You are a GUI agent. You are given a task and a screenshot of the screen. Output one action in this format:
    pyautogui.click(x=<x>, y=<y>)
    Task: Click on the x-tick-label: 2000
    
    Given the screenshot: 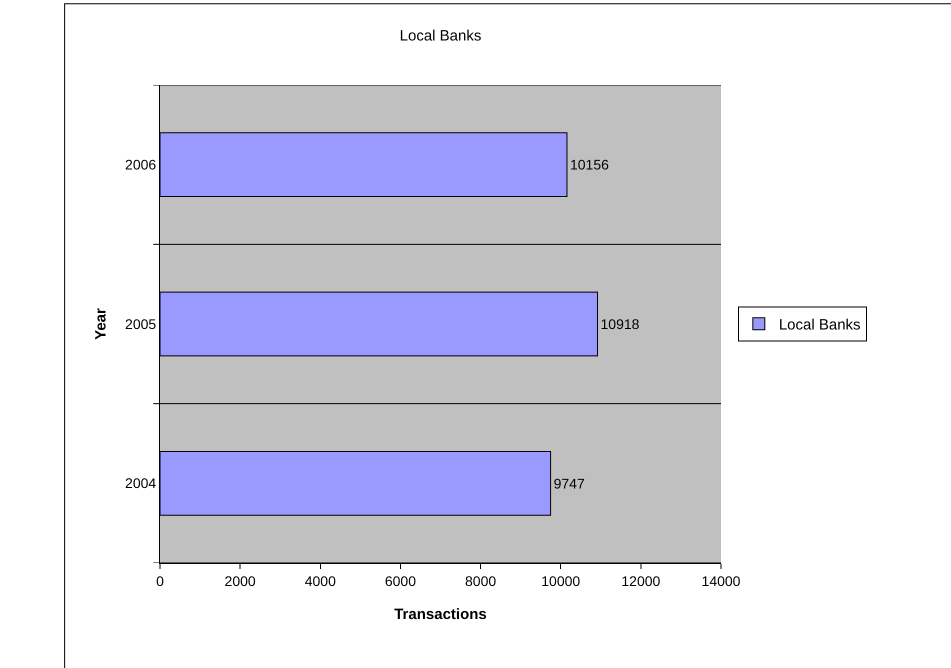 What is the action you would take?
    pyautogui.click(x=240, y=580)
    